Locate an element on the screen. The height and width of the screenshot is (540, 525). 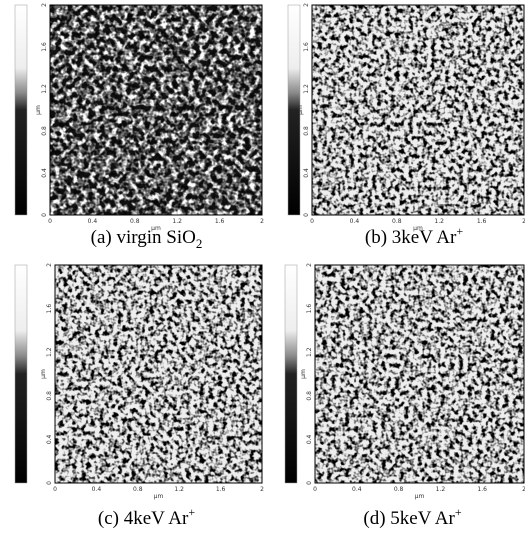
caption: (a) virgin SiO2 is located at coordinates (147, 239).